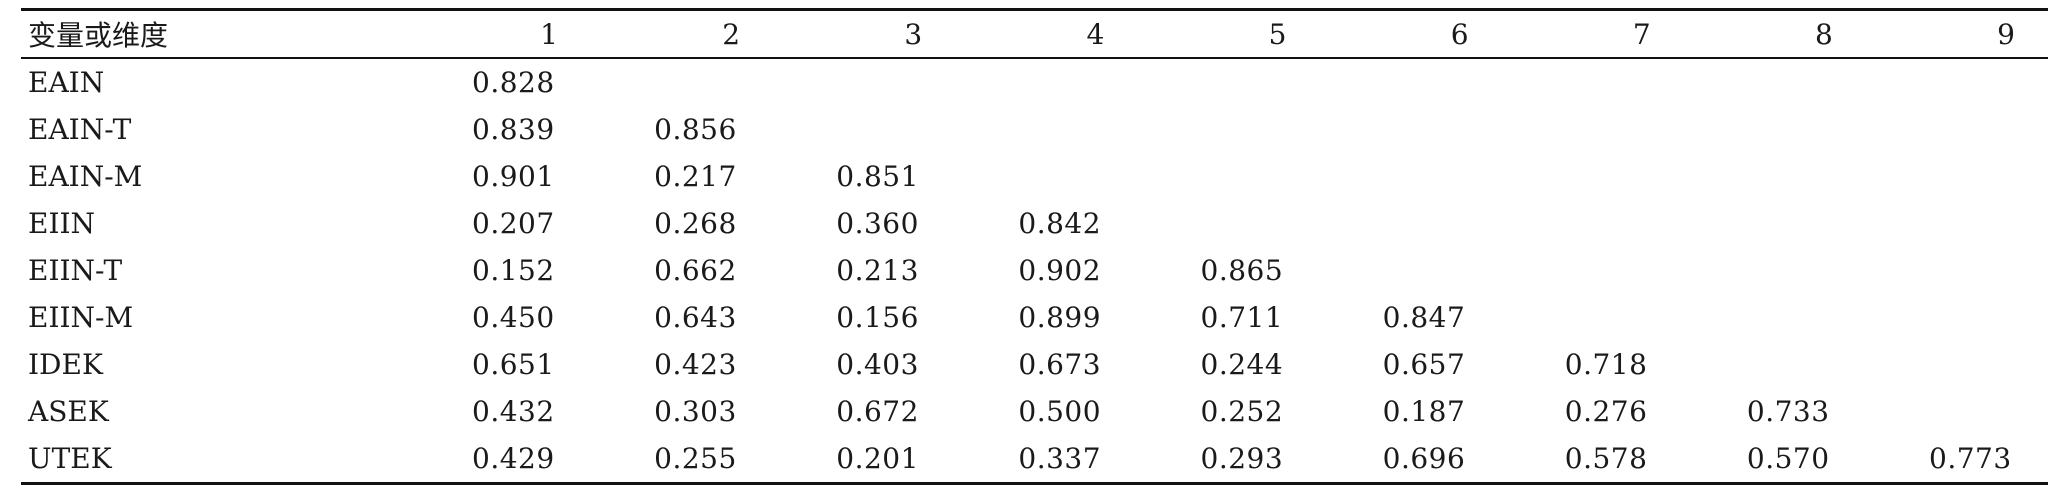 The width and height of the screenshot is (2048, 485). Describe the element at coordinates (695, 176) in the screenshot. I see `cell-value: 0.217` at that location.